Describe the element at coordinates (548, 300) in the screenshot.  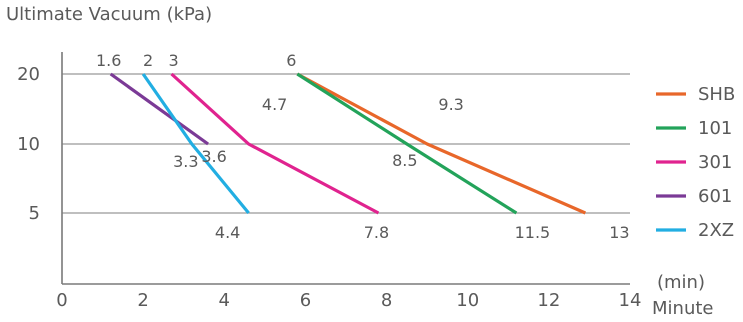
I see `x-tick-label: 12` at that location.